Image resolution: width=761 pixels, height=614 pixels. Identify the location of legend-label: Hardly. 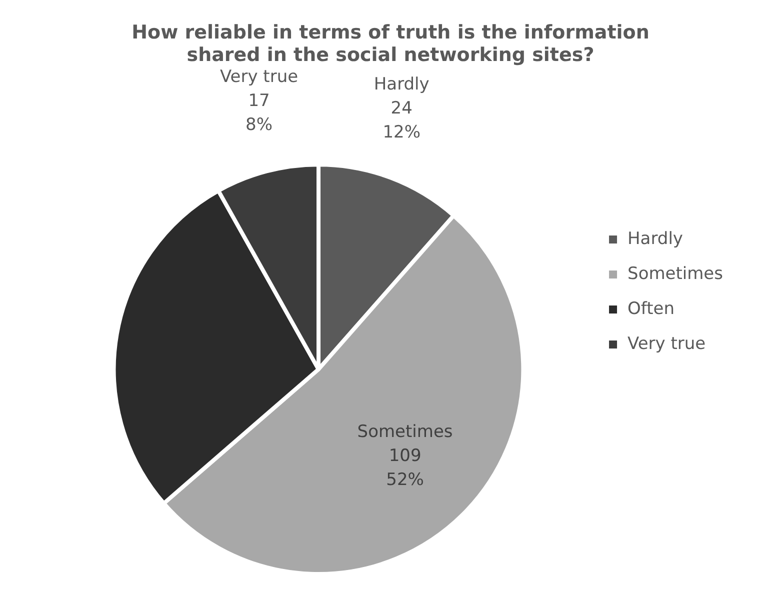
(655, 238).